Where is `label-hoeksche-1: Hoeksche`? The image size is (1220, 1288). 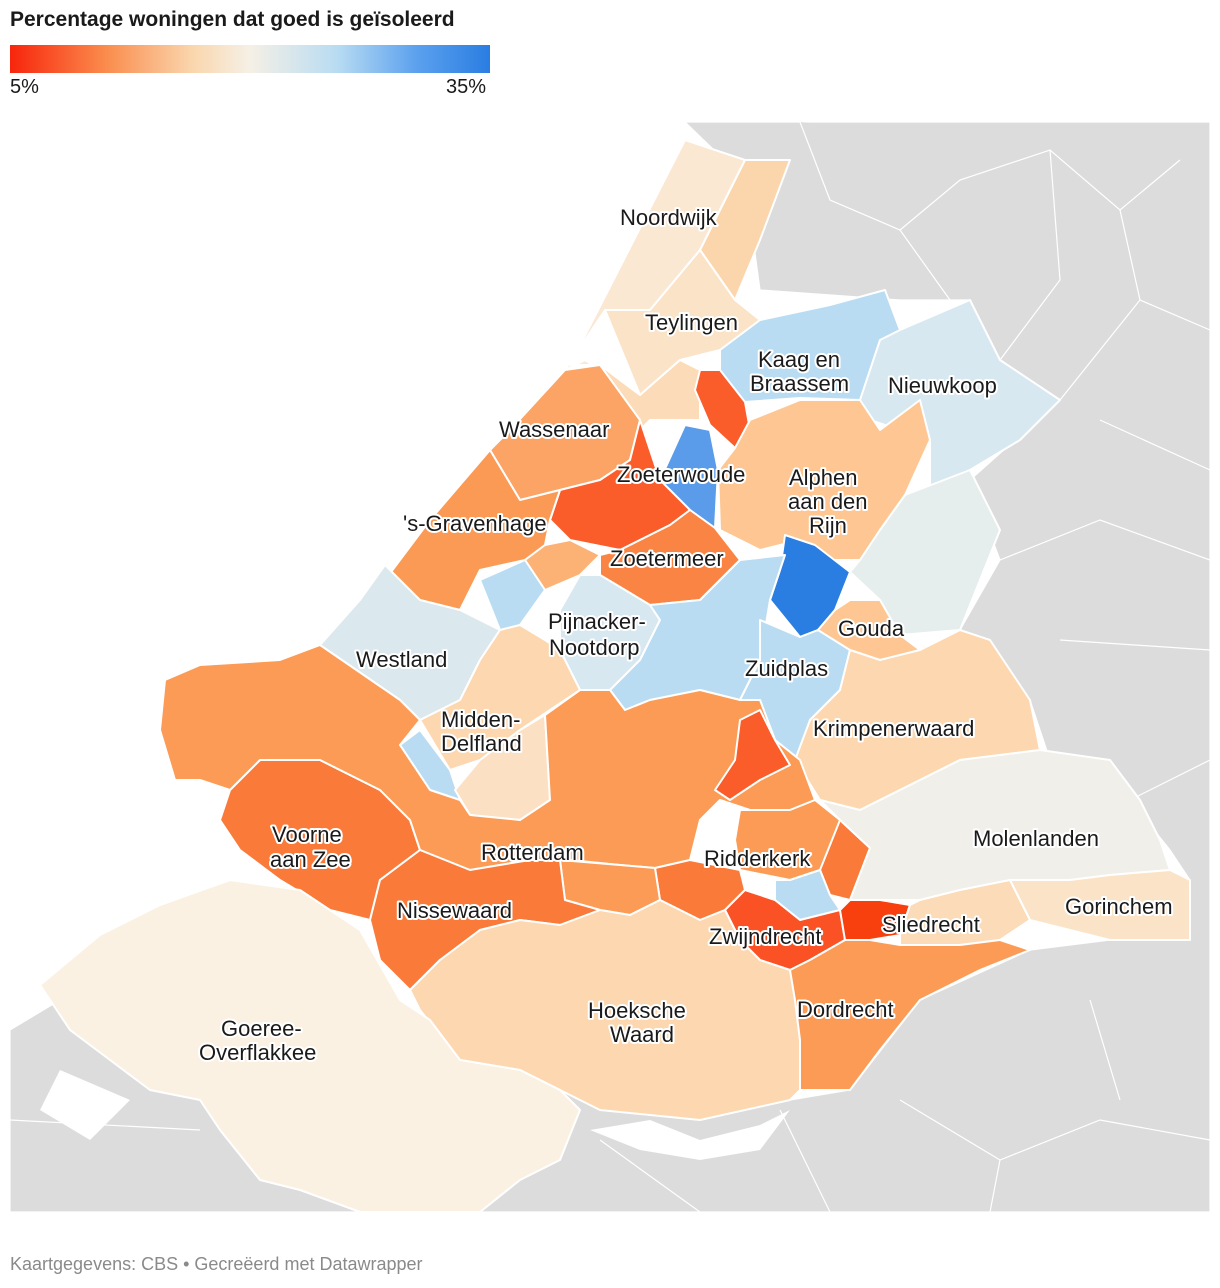
label-hoeksche-1: Hoeksche is located at coordinates (637, 1010).